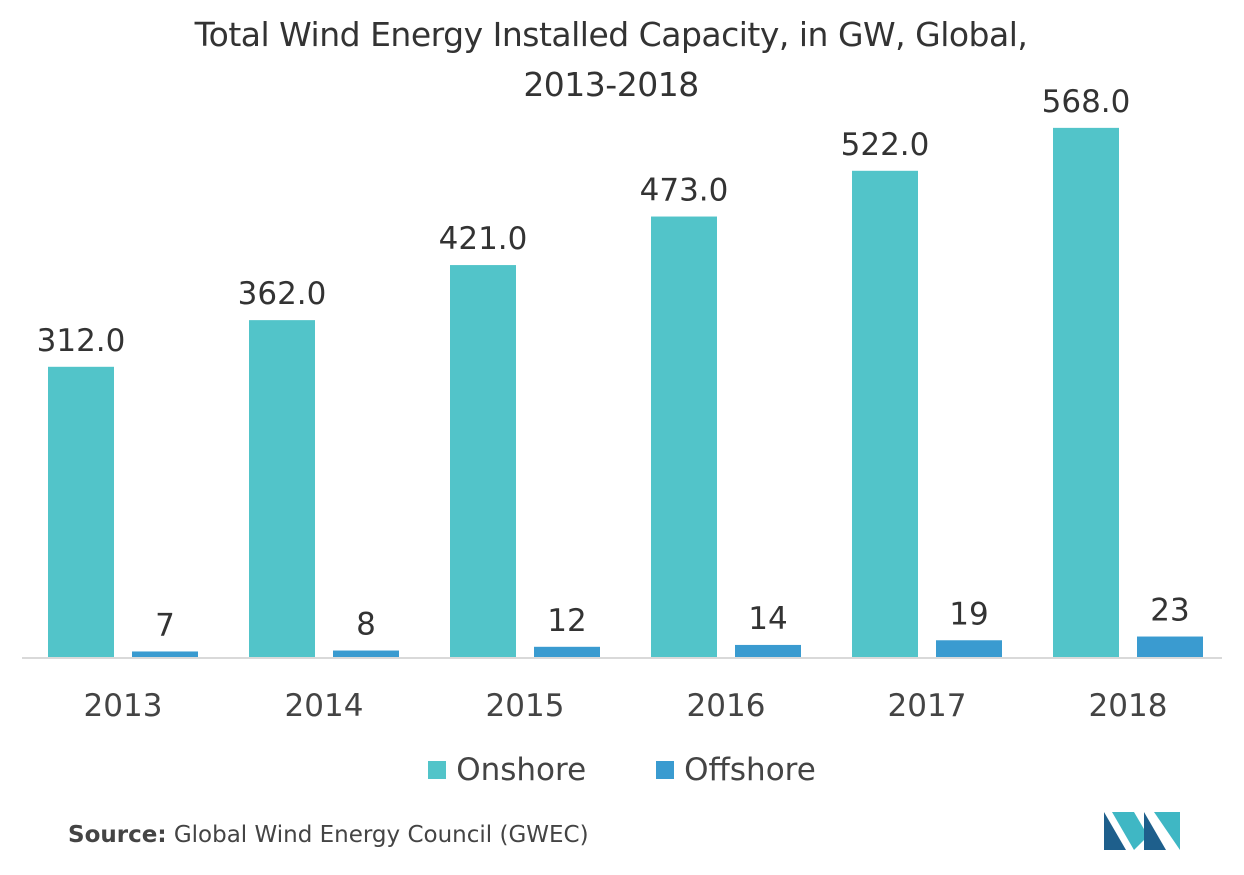 The height and width of the screenshot is (875, 1244). Describe the element at coordinates (1169, 611) in the screenshot. I see `data-label-offshore-2018: 23` at that location.